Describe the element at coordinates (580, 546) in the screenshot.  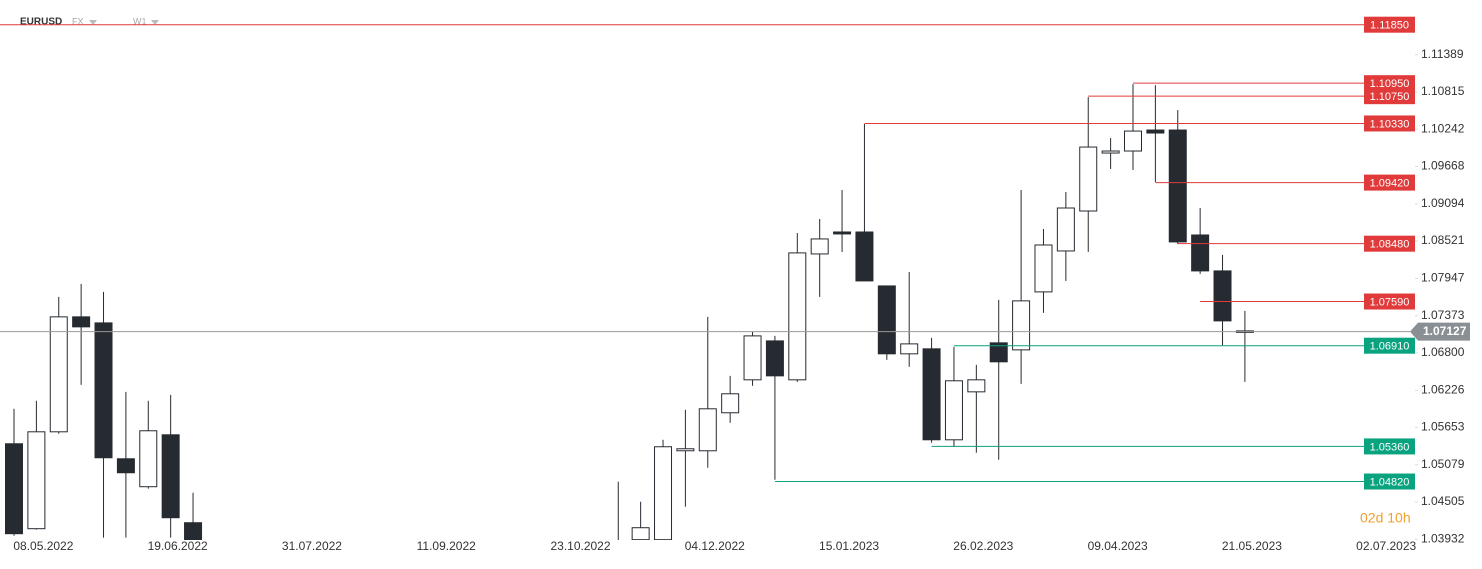
I see `x-tick-label: 23.10.2022` at that location.